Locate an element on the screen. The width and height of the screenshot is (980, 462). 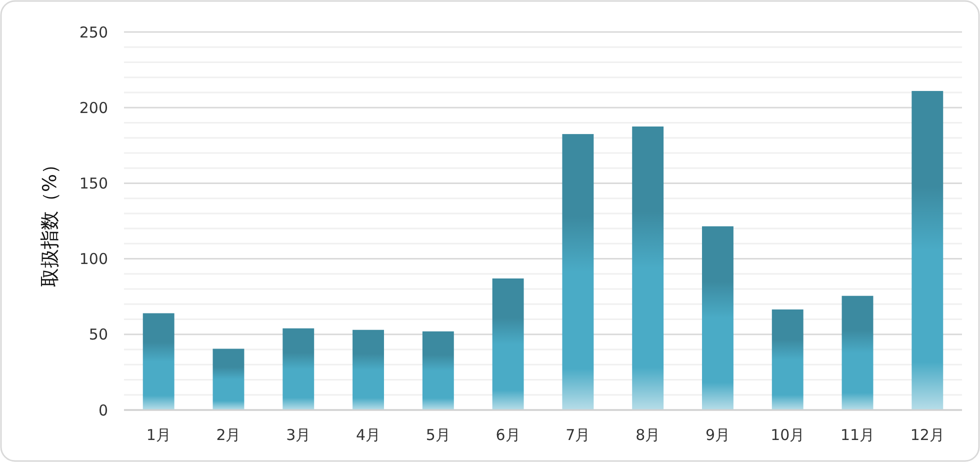
x-tick-label: 1月 is located at coordinates (158, 435).